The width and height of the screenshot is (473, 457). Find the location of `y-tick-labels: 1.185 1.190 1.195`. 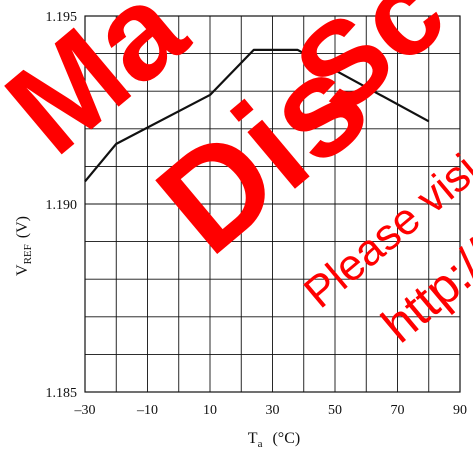

y-tick-labels: 1.185 1.190 1.195 is located at coordinates (62, 205).